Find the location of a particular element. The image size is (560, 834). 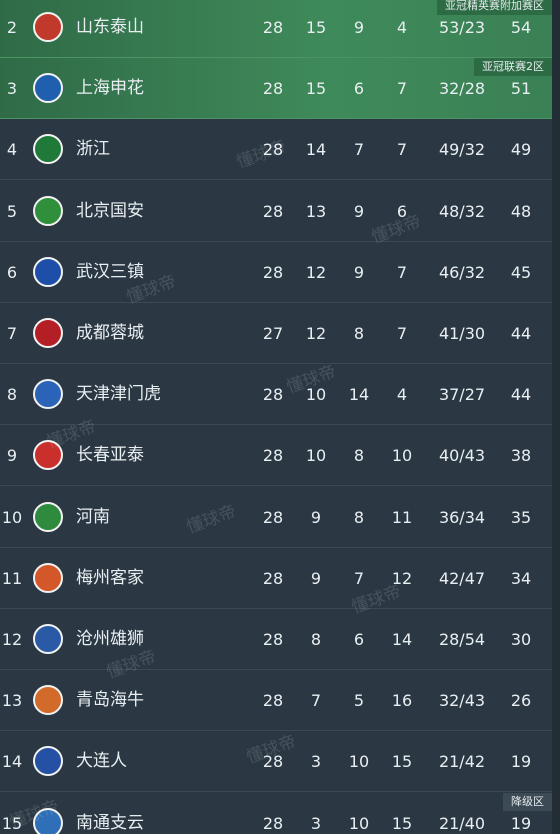

team-row: 3 28 15 6 7 32/28 51 上海申花 亚冠联赛2区 is located at coordinates (276, 89).